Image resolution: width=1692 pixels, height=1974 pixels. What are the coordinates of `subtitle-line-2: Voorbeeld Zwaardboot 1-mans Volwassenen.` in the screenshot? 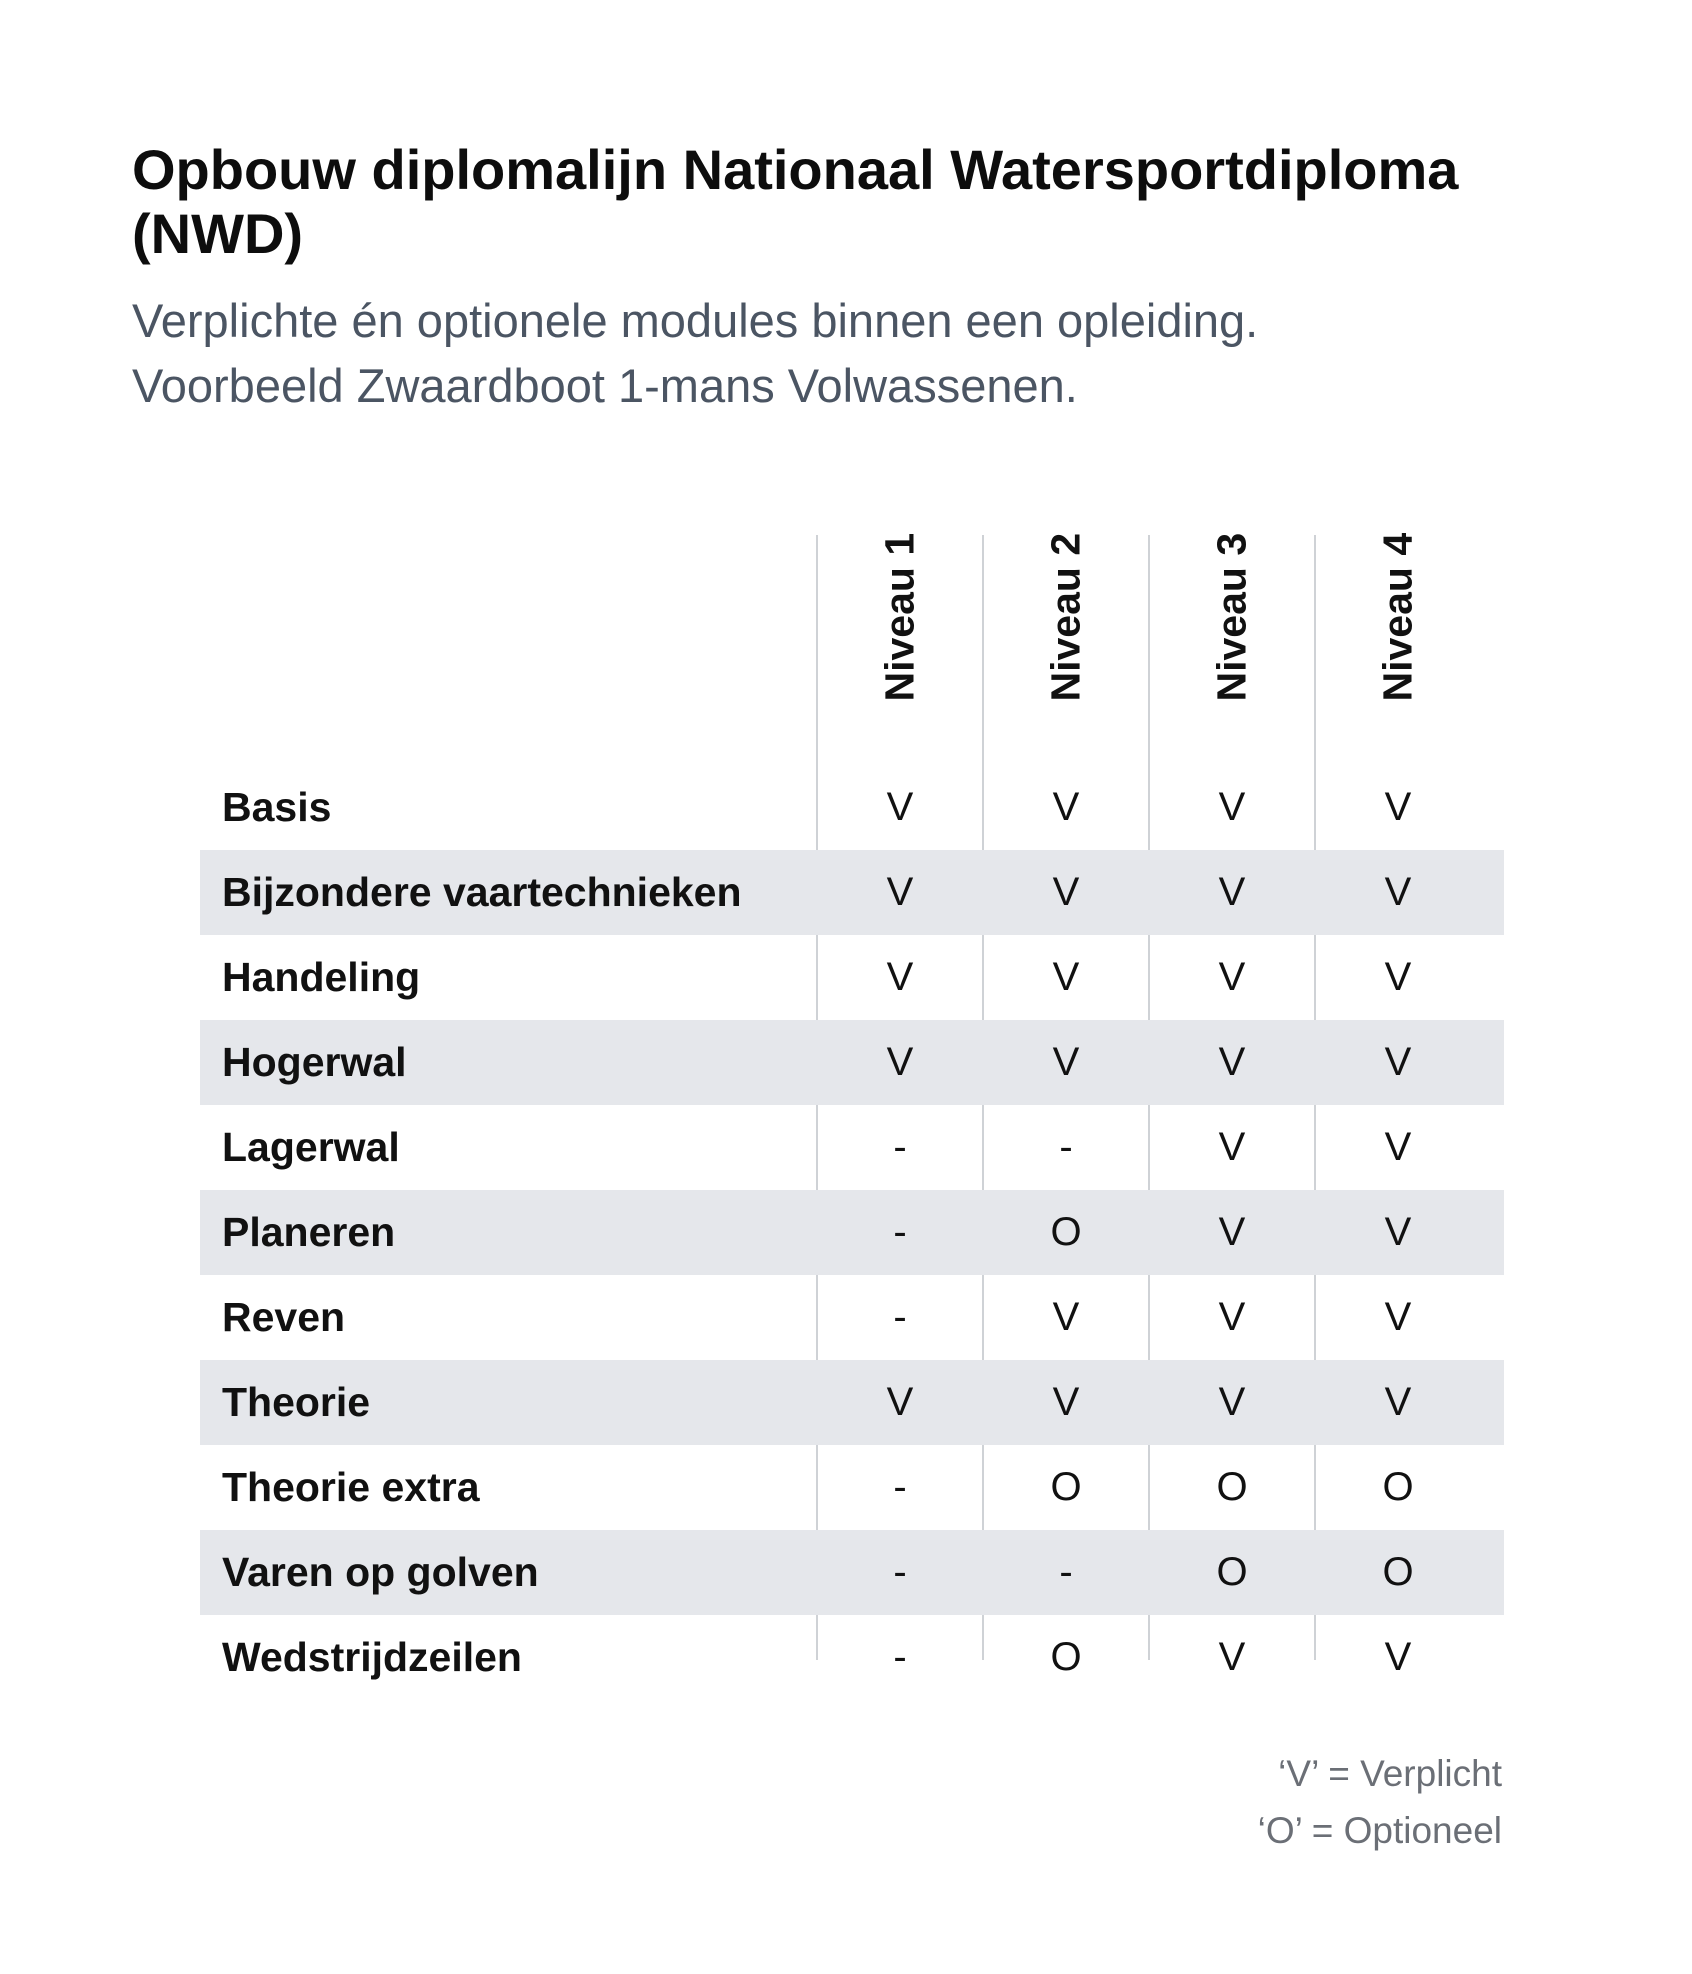 It's located at (605, 385).